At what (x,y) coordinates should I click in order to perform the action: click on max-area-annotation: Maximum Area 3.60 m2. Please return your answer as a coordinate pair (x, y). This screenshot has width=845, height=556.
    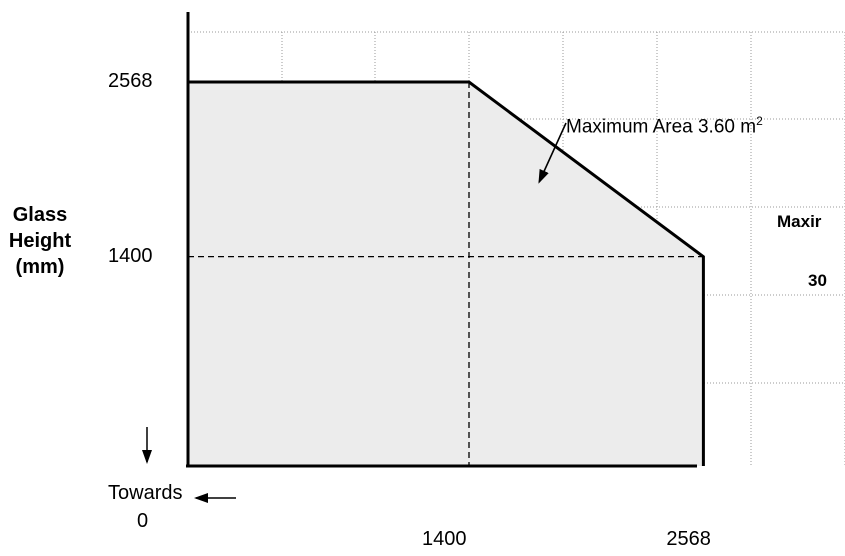
    Looking at the image, I should click on (664, 126).